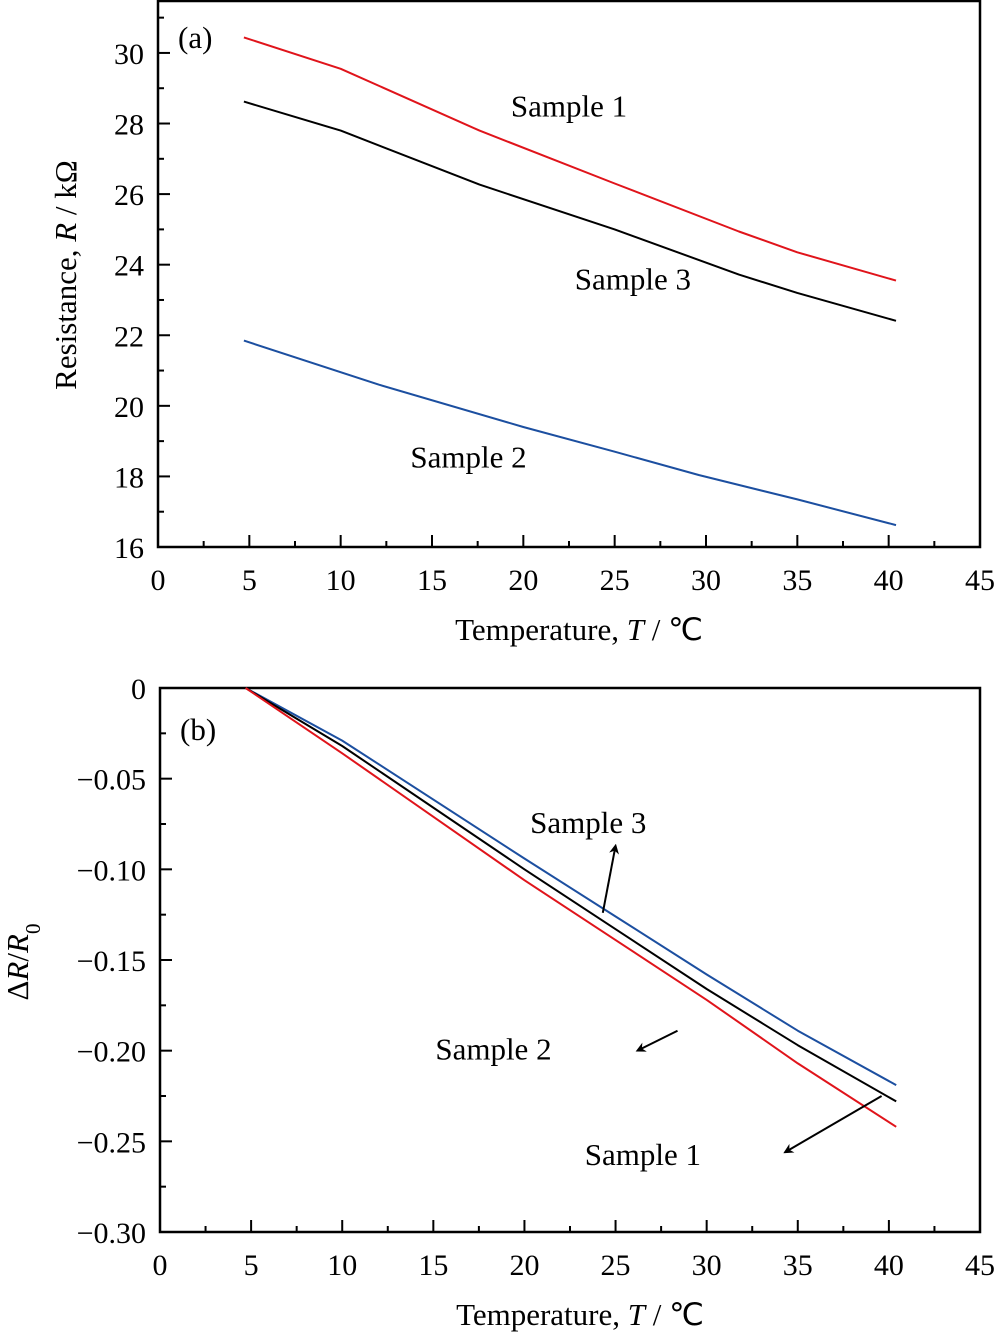 Image resolution: width=1000 pixels, height=1333 pixels. I want to click on y-tick-label: −0.30, so click(111, 1233).